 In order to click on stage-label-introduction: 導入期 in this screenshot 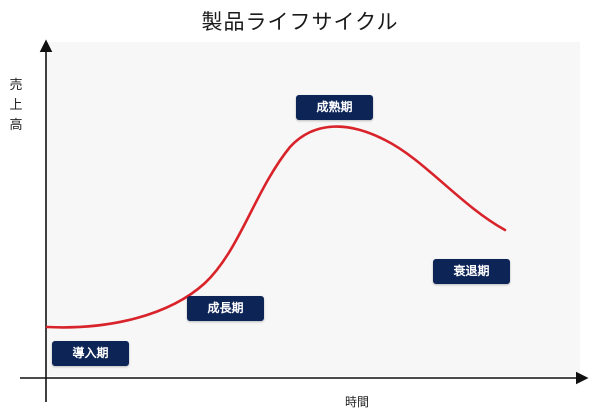, I will do `click(90, 353)`.